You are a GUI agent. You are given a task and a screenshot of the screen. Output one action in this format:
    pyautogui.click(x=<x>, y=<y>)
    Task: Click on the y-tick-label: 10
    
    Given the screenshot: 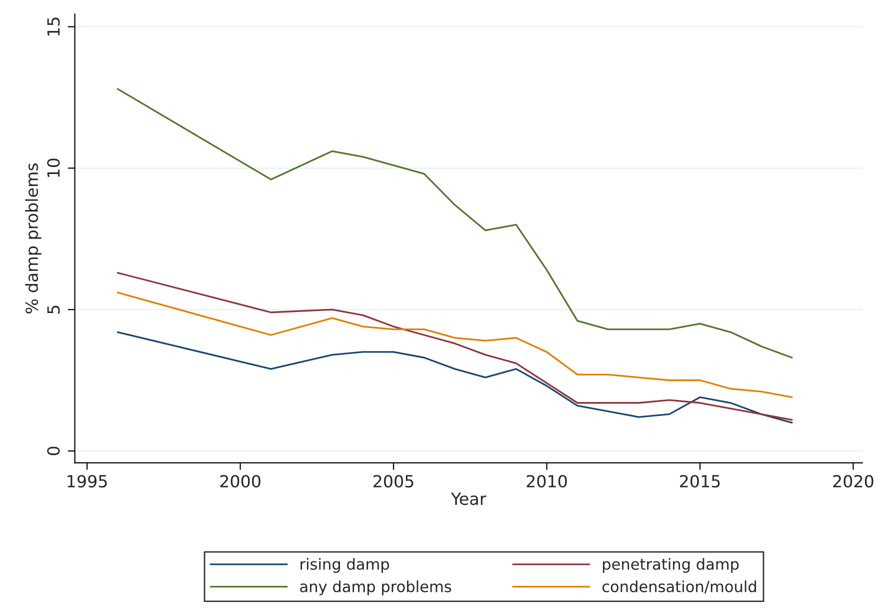 What is the action you would take?
    pyautogui.click(x=53, y=167)
    